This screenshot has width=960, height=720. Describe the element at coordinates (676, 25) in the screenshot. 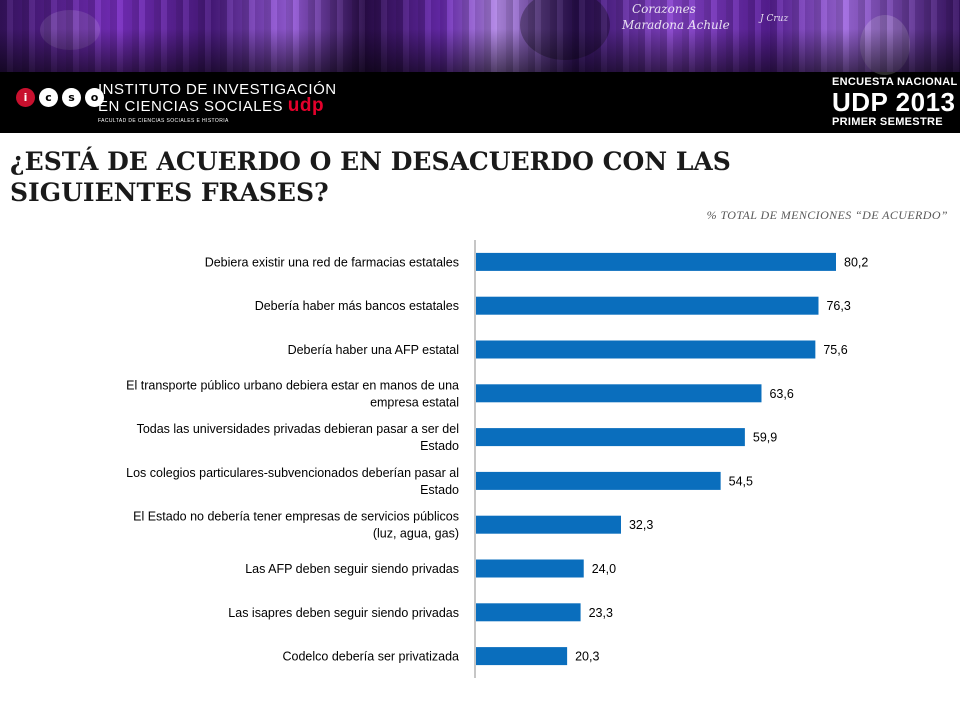

I see `photo-graffiti-text: Maradona Achule` at that location.